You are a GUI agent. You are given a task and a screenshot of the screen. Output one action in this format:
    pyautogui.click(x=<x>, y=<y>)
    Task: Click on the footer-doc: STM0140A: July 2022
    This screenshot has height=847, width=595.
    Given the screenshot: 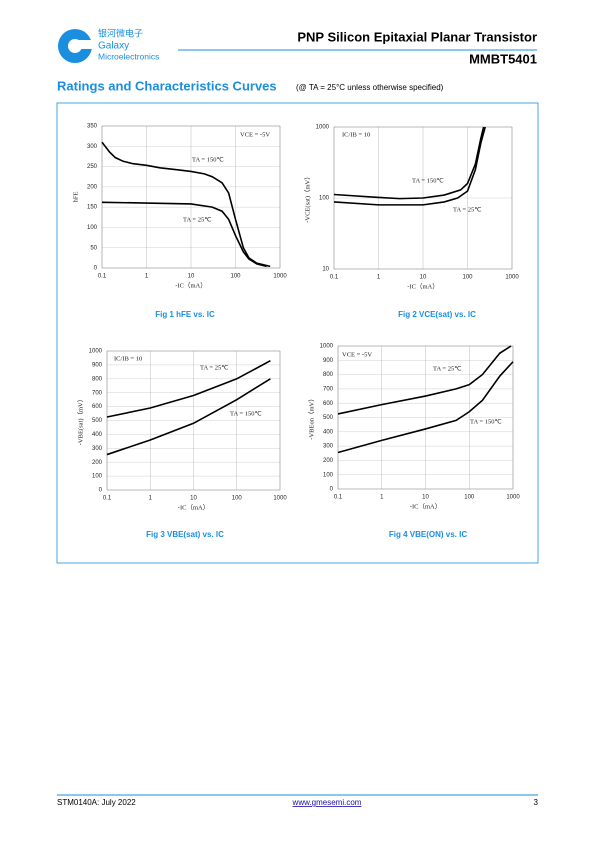 What is the action you would take?
    pyautogui.click(x=96, y=802)
    